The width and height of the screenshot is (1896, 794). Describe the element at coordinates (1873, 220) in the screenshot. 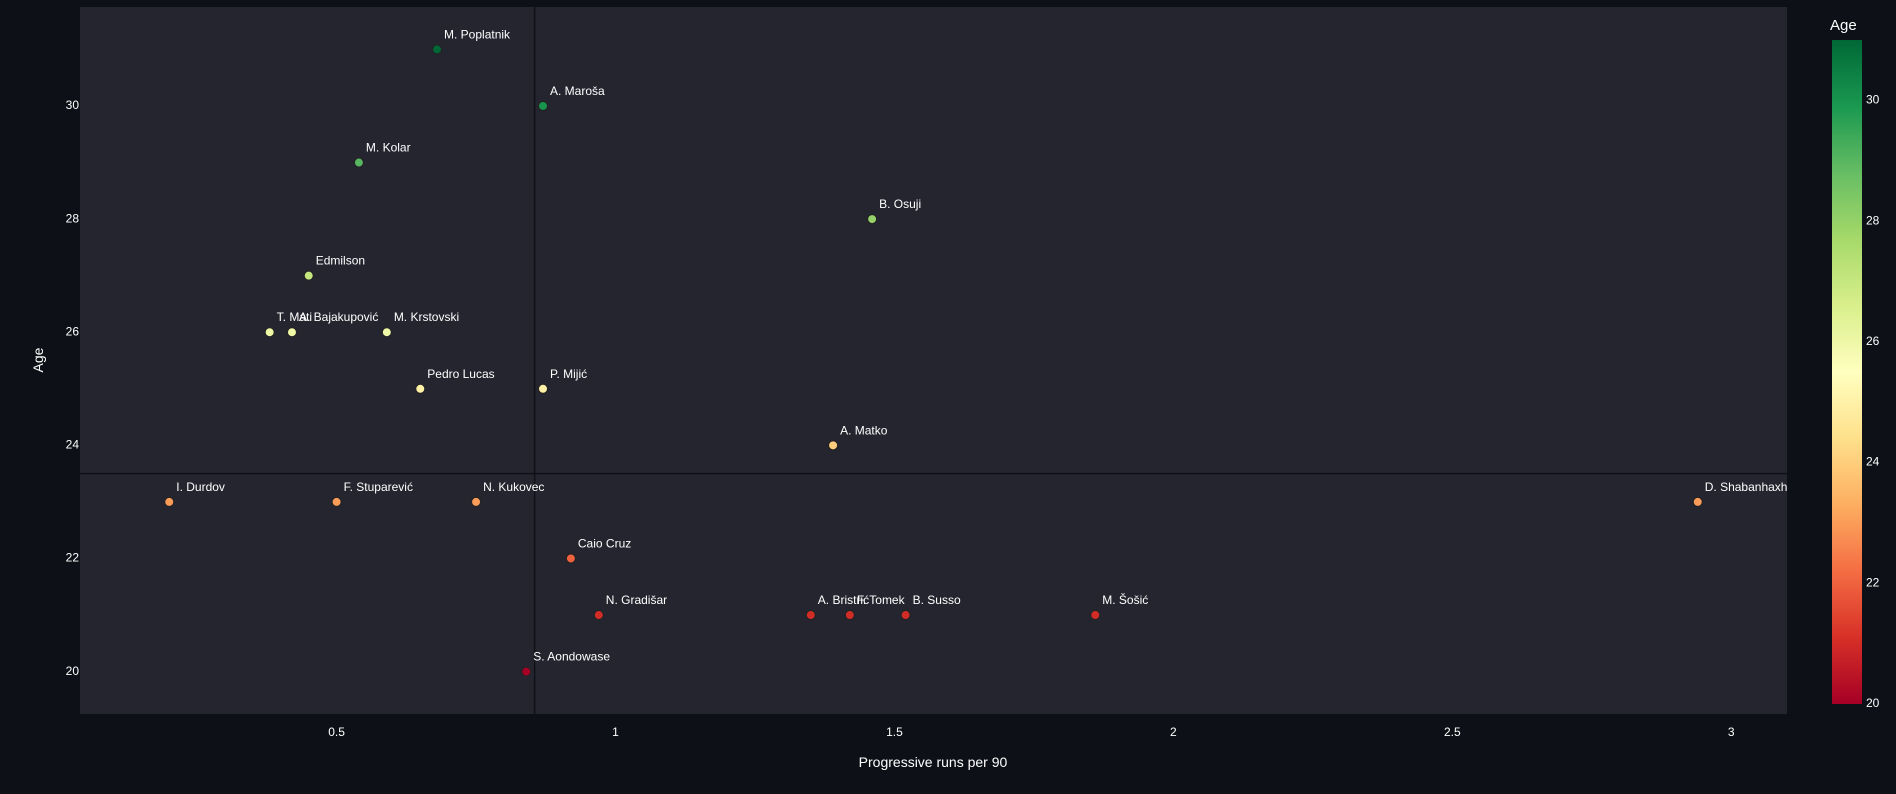

I see `colorbar-tick-label: 28` at that location.